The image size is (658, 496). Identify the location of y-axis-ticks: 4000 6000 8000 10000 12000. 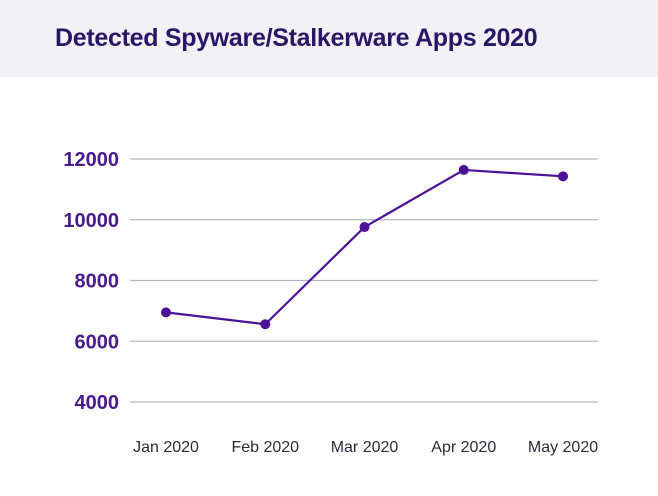
(91, 281).